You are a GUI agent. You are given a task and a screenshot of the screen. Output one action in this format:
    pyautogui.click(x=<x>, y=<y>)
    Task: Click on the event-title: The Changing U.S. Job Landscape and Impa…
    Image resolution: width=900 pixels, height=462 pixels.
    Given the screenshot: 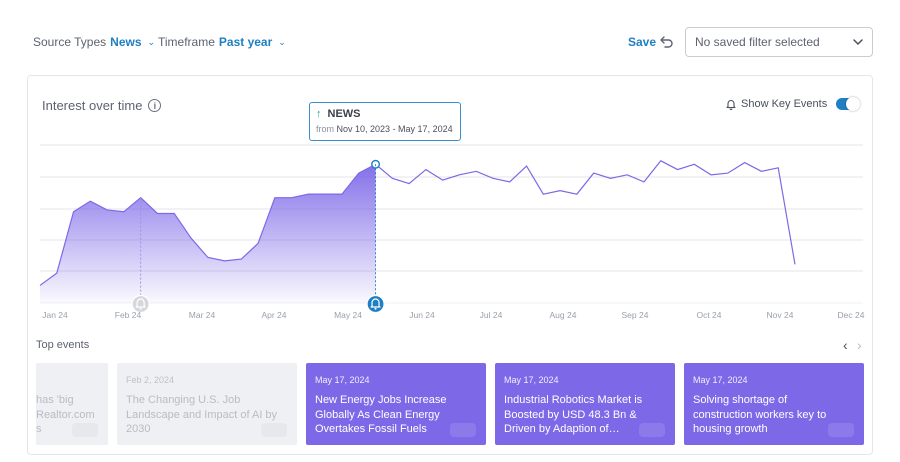 What is the action you would take?
    pyautogui.click(x=202, y=414)
    